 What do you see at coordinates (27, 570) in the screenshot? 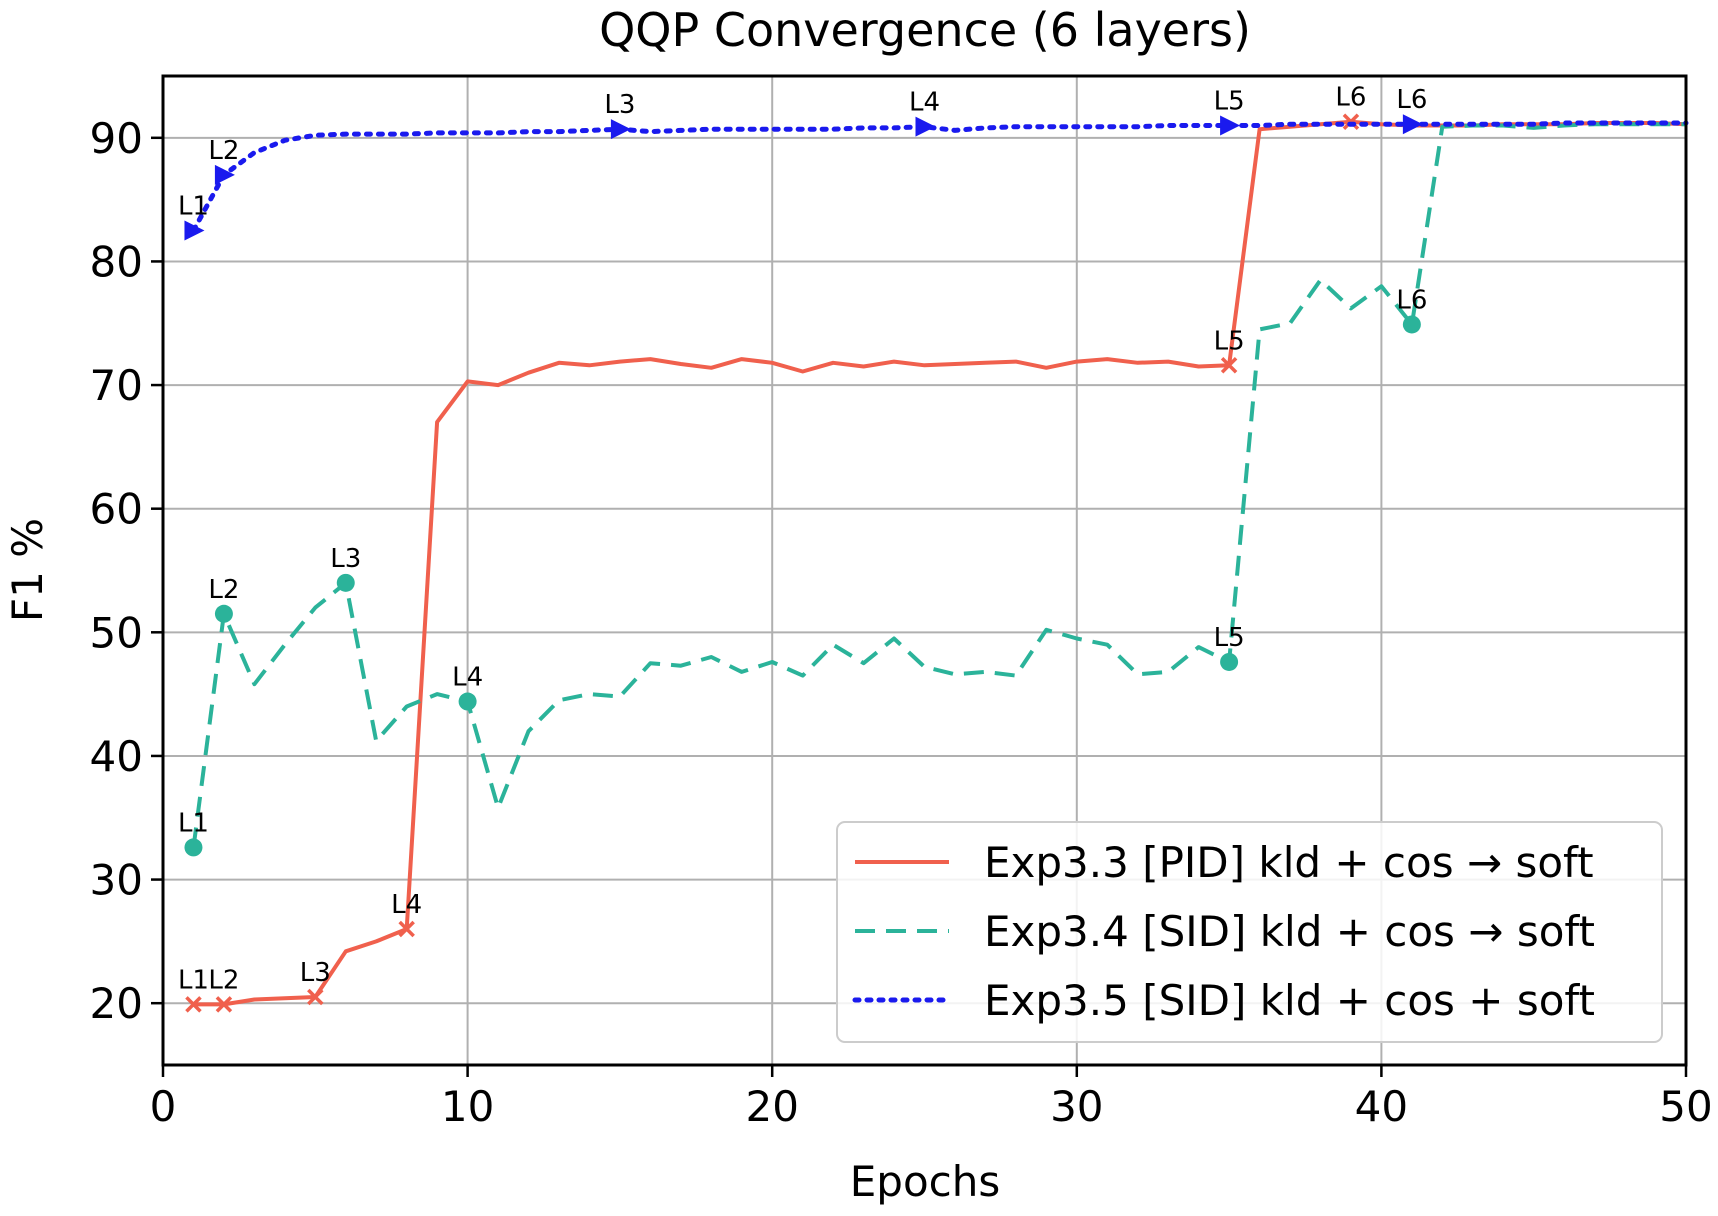
I see `y-axis-label: F1 %` at bounding box center [27, 570].